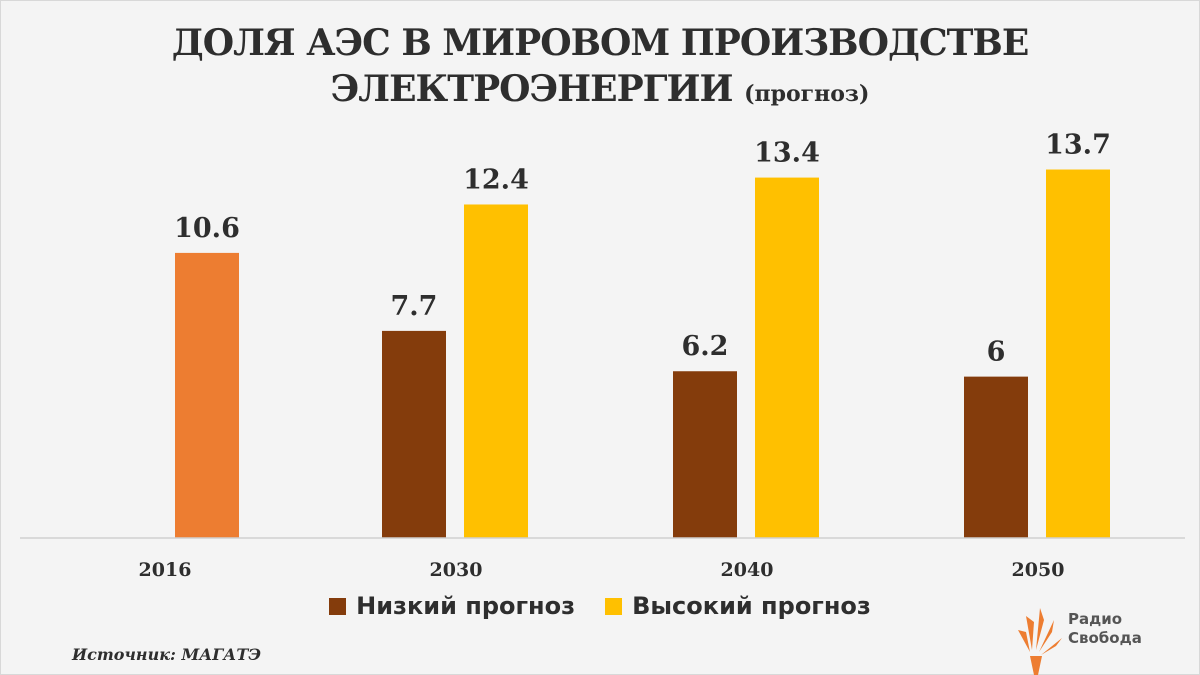 This screenshot has width=1200, height=675. What do you see at coordinates (338, 606) in the screenshot?
I see `legend-swatch-low` at bounding box center [338, 606].